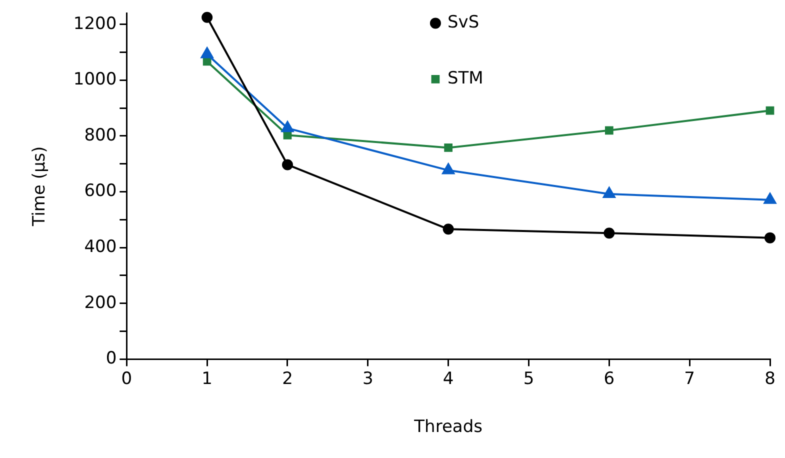  I want to click on y-axis-title: Time (µs), so click(40, 187).